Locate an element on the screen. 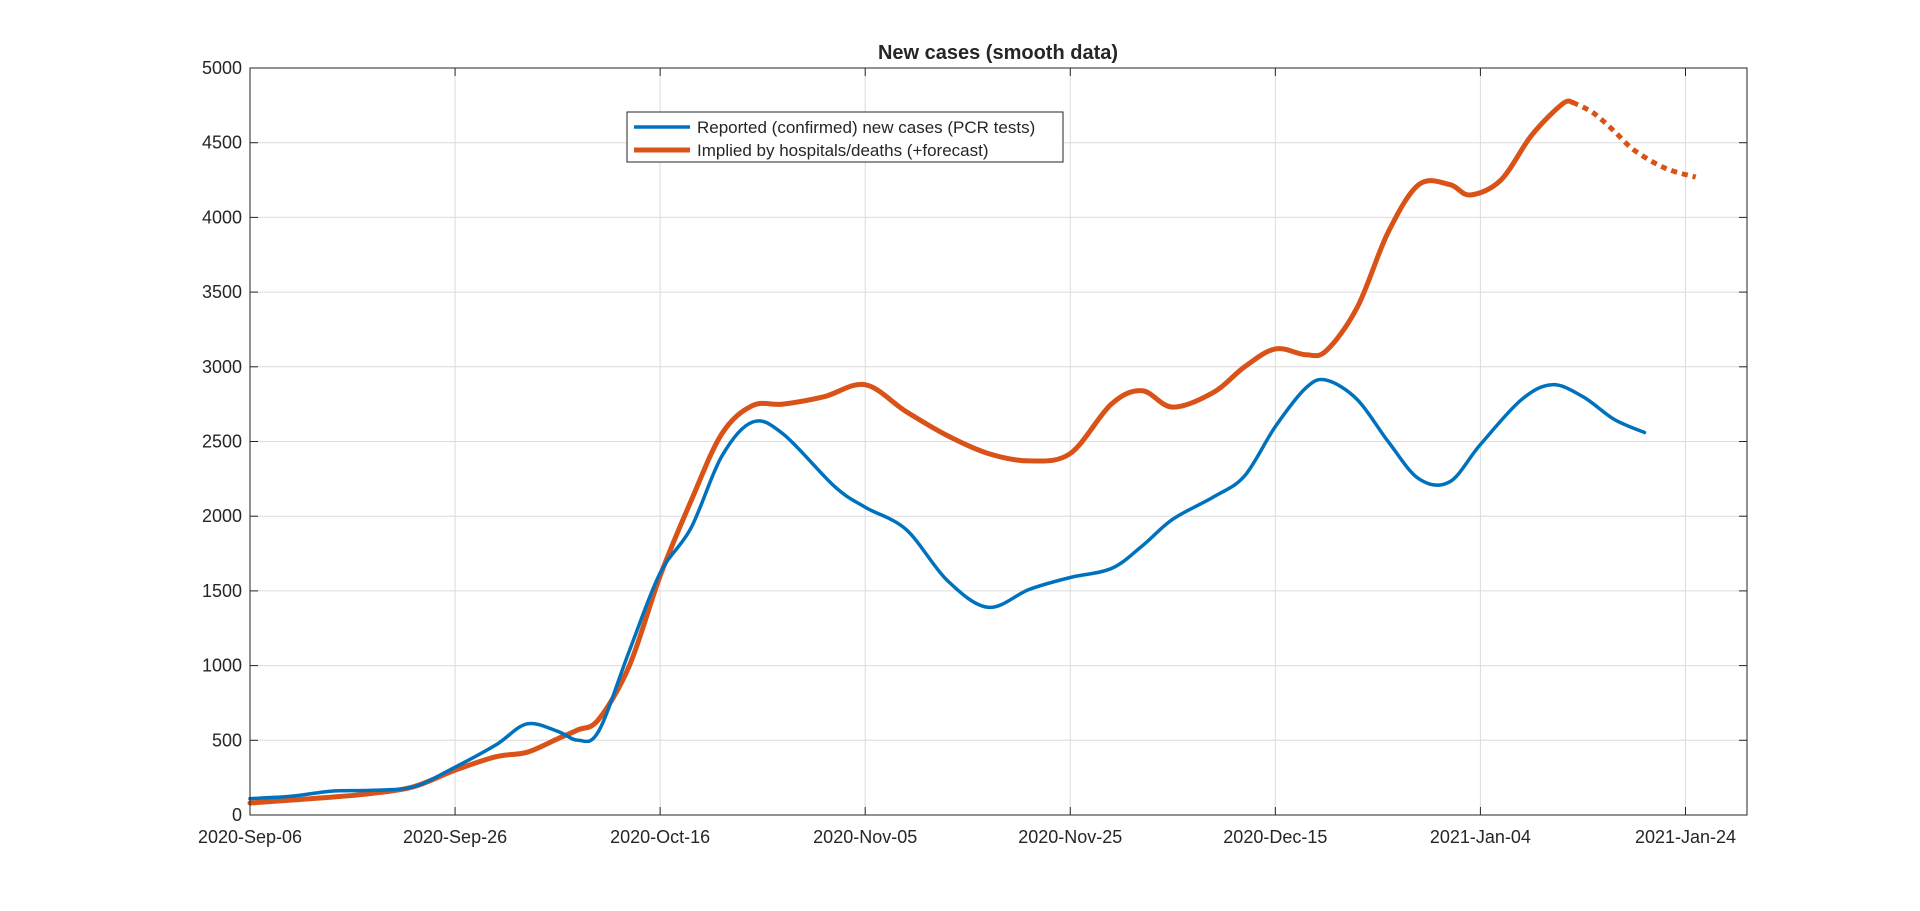  y-tick-label: 4000 is located at coordinates (222, 217).